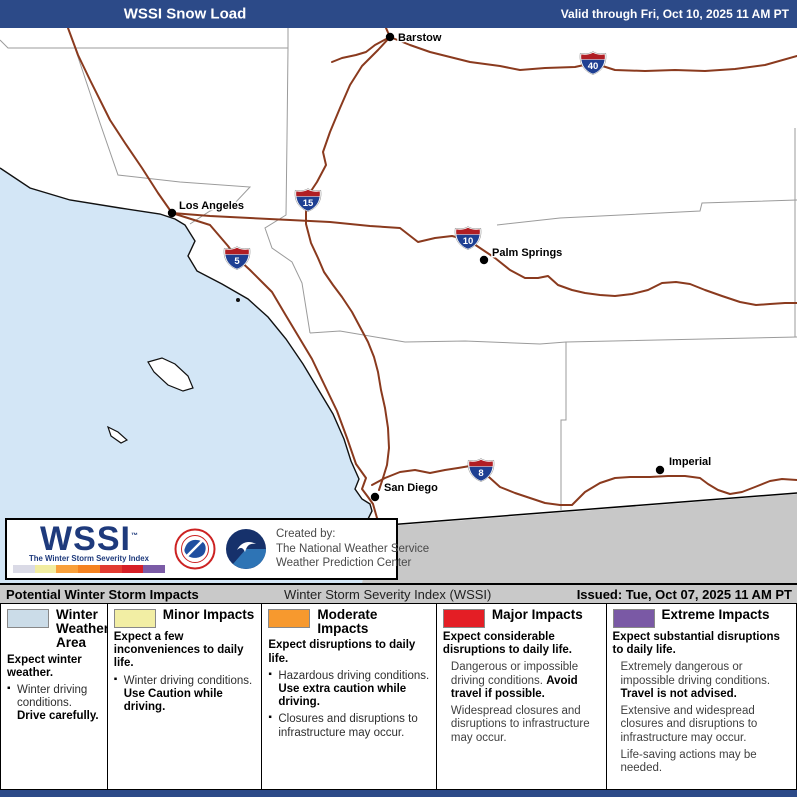  I want to click on legend-header: Major Impacts, so click(521, 617).